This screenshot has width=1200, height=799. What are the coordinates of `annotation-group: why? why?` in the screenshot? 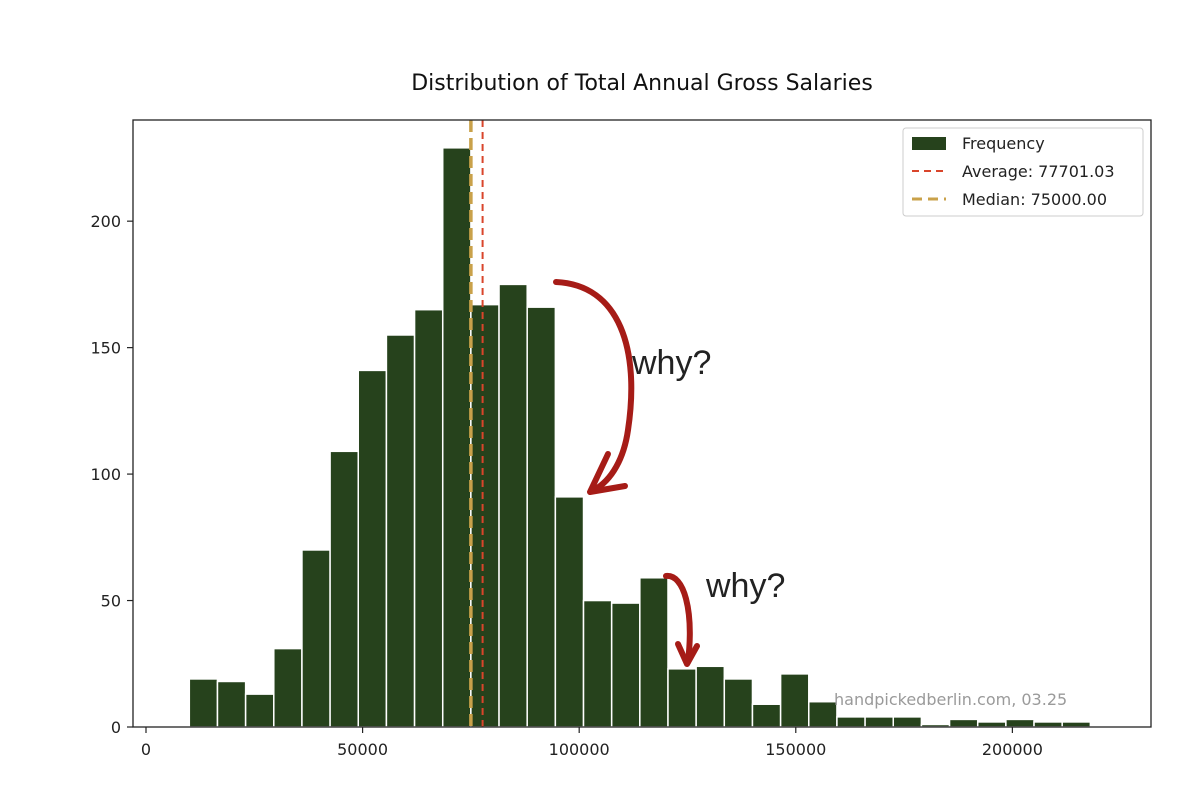 It's located at (669, 473).